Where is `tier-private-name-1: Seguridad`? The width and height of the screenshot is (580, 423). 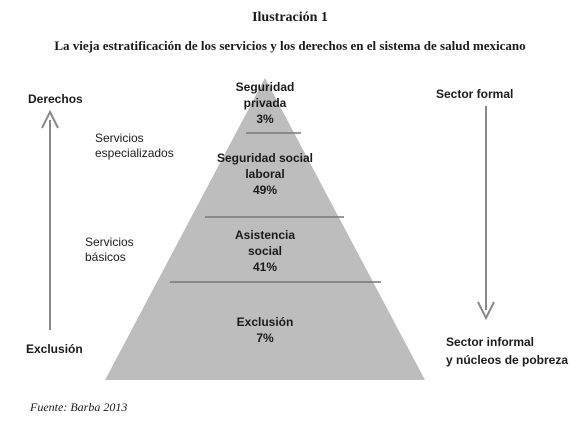
tier-private-name-1: Seguridad is located at coordinates (265, 87).